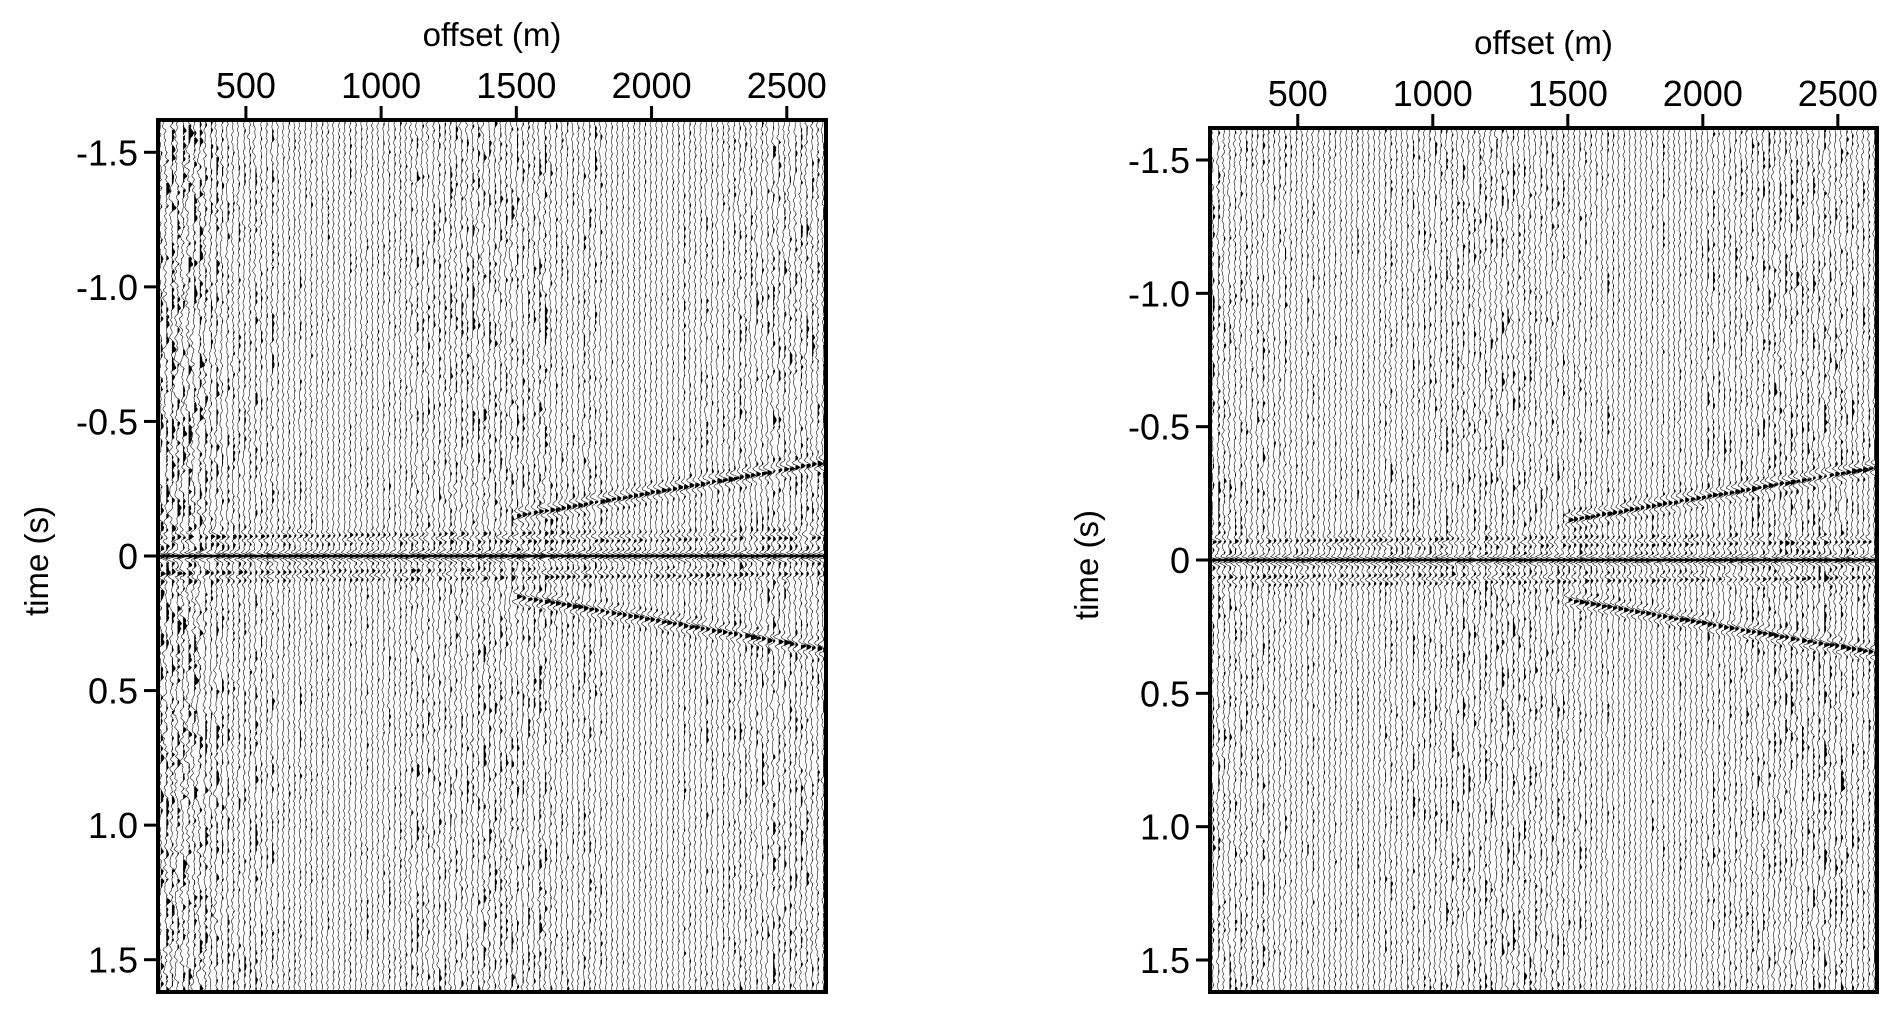 This screenshot has width=1890, height=1011. I want to click on trace-wiggle, so click(821, 556).